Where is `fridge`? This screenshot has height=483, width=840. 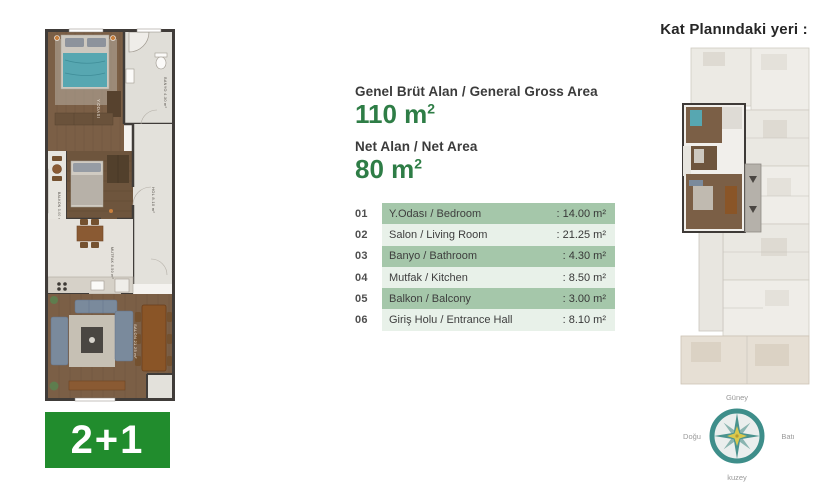
fridge is located at coordinates (122, 285).